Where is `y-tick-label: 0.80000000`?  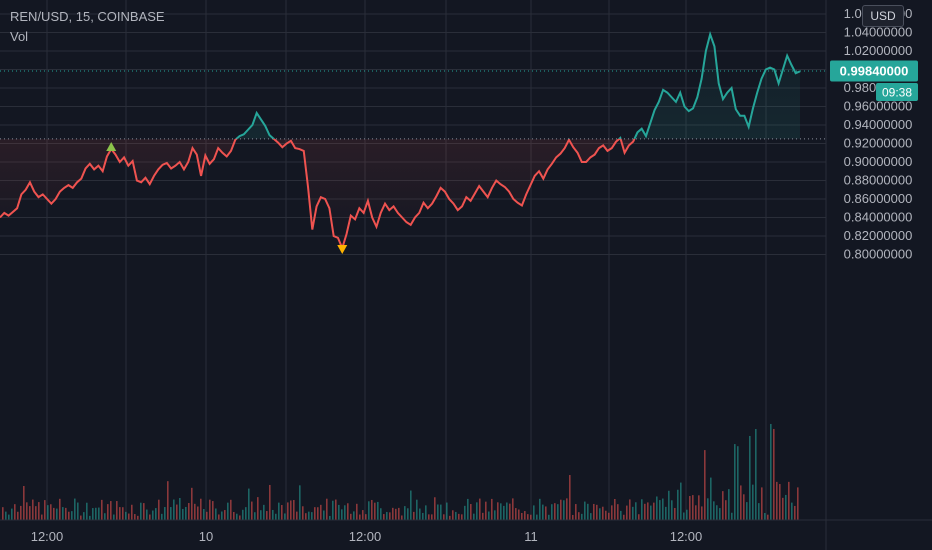 y-tick-label: 0.80000000 is located at coordinates (878, 254).